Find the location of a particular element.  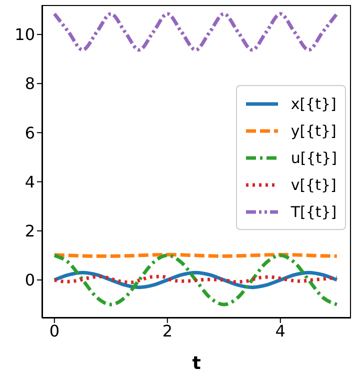

line-series is located at coordinates (195, 280).